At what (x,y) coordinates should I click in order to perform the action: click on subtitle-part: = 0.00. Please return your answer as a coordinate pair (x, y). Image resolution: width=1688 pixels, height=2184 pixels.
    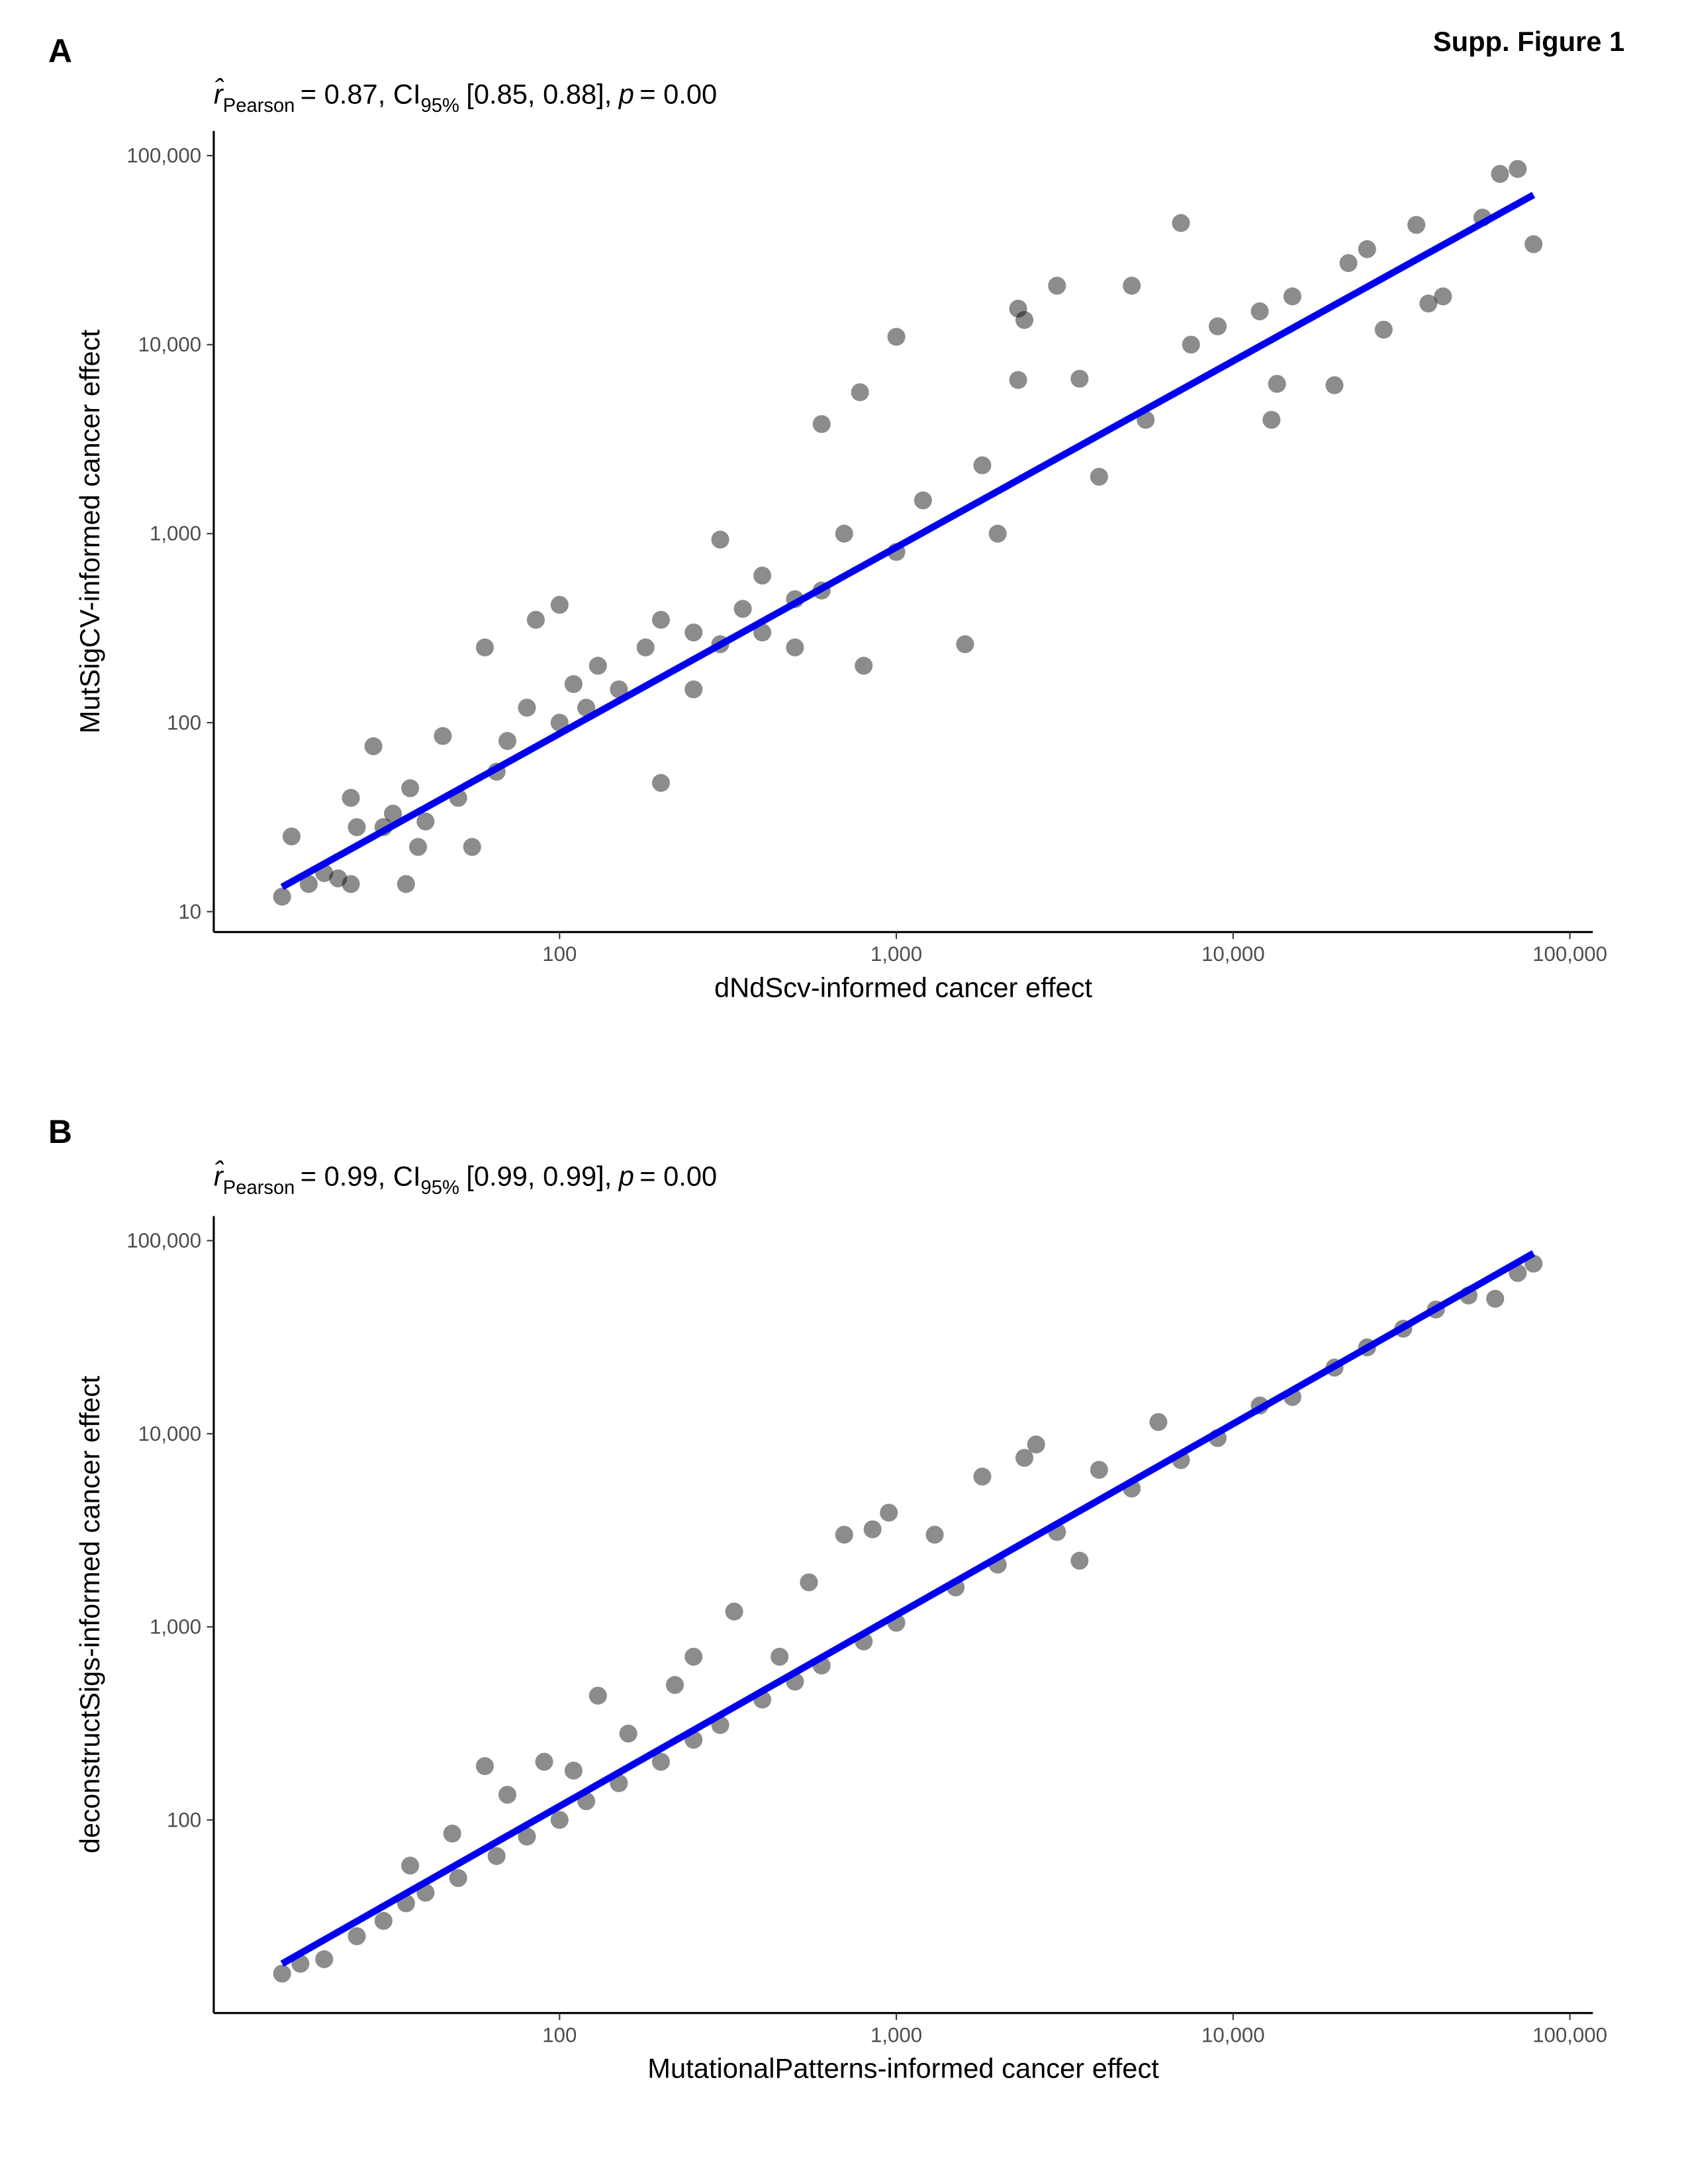
    Looking at the image, I should click on (678, 1176).